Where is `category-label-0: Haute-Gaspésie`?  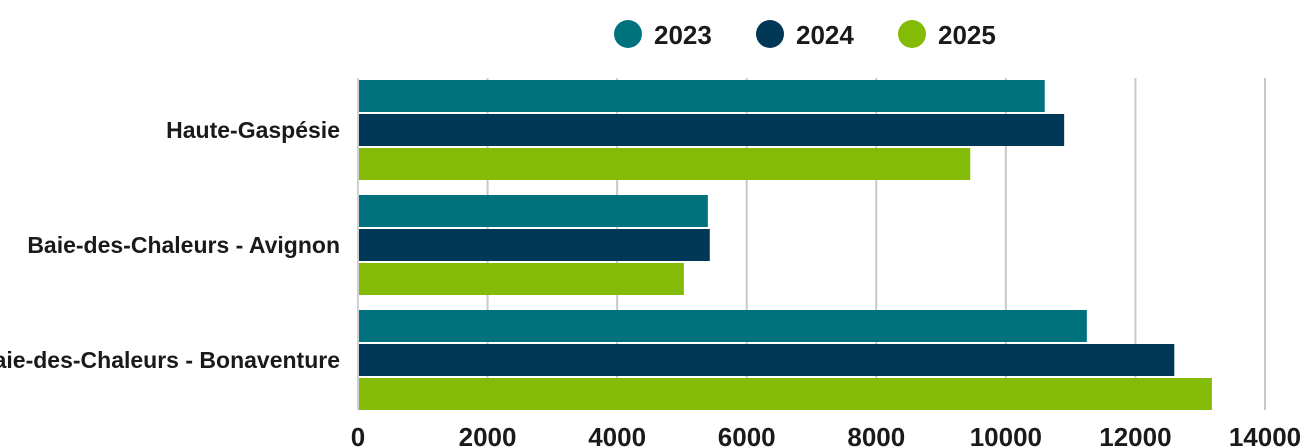 category-label-0: Haute-Gaspésie is located at coordinates (253, 130).